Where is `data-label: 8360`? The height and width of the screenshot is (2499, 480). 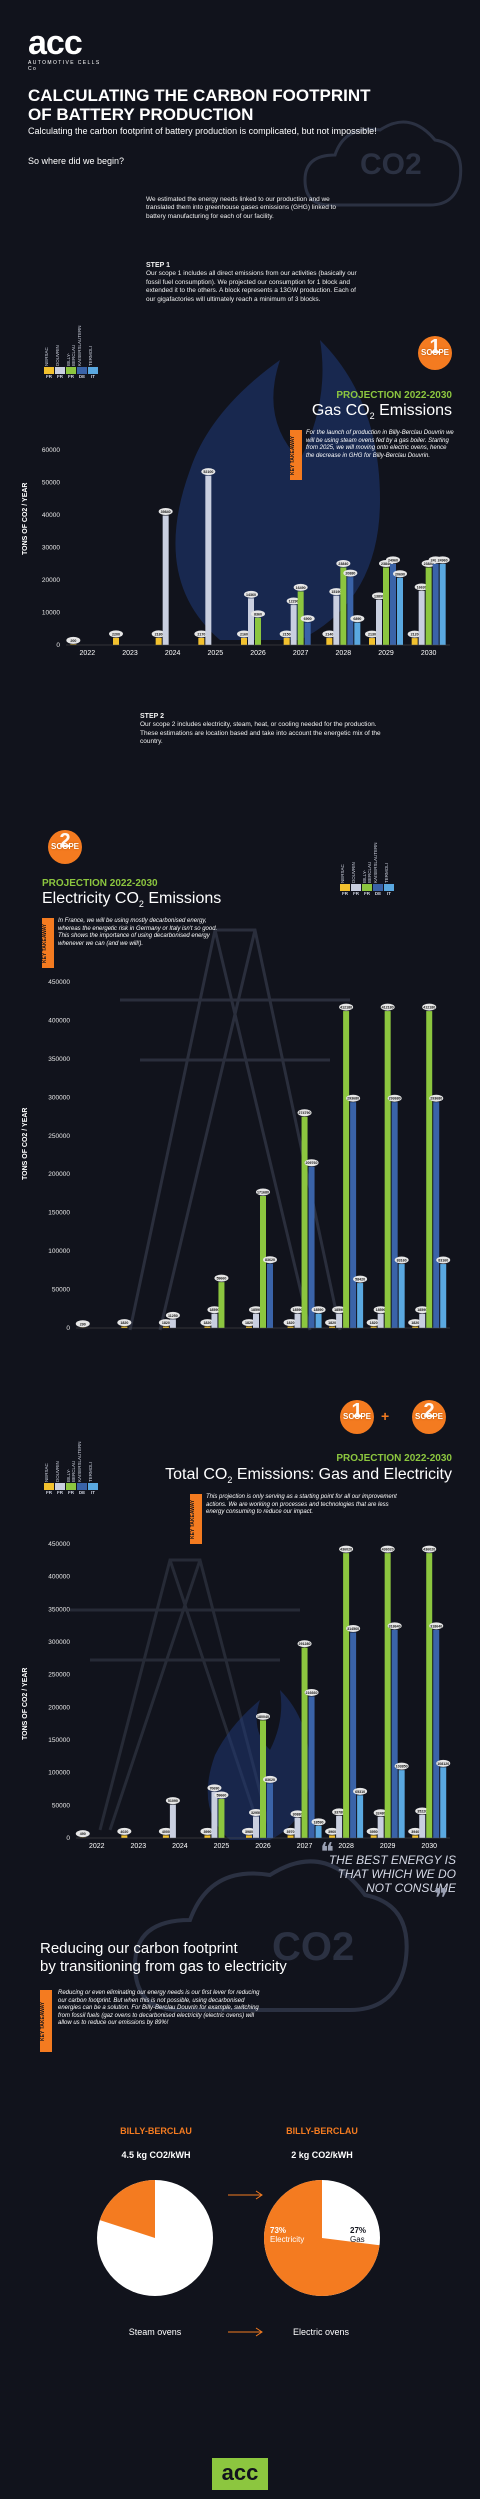
data-label: 8360 is located at coordinates (258, 614).